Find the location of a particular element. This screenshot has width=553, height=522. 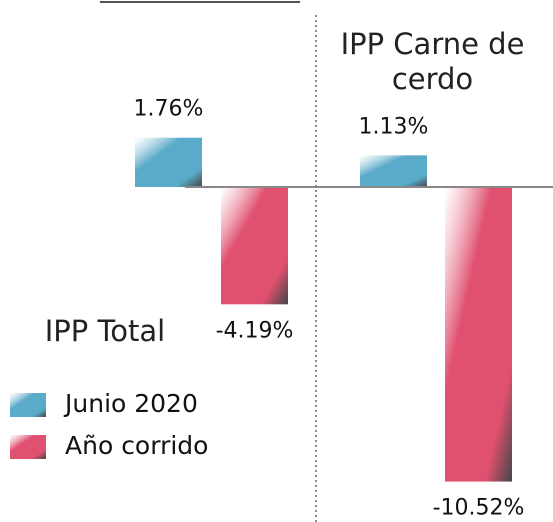

legend-label: Año corrido is located at coordinates (136, 445).